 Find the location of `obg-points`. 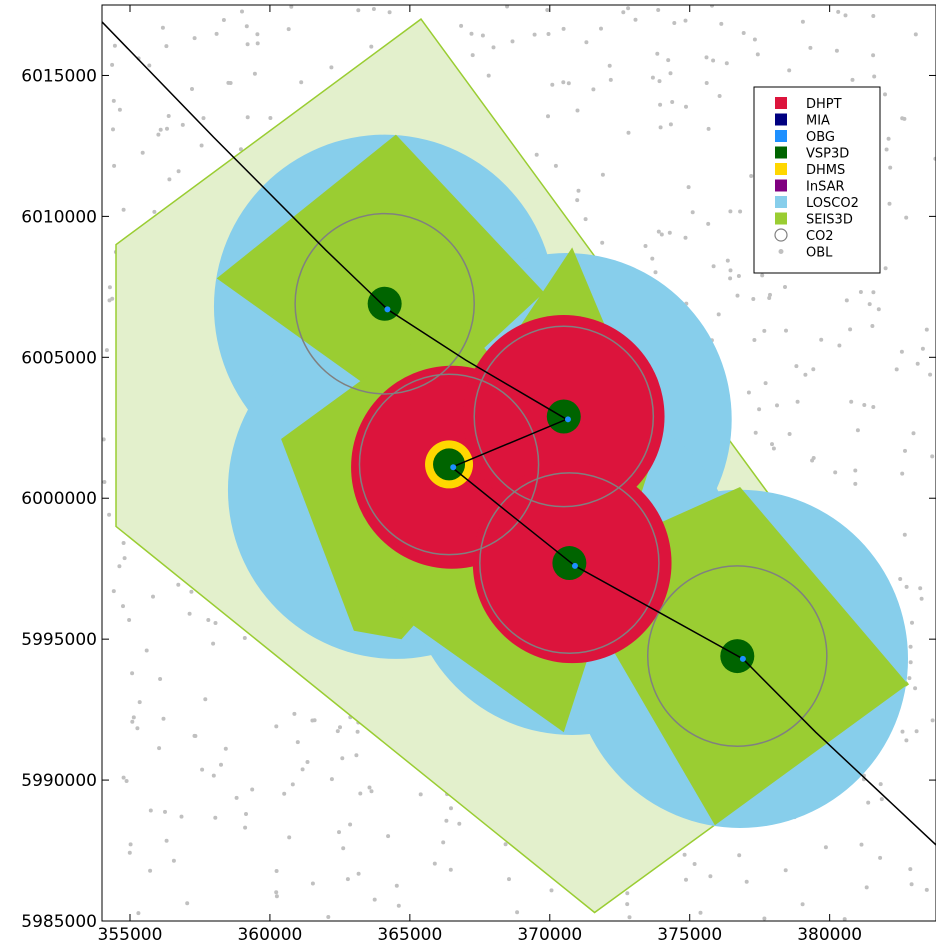

obg-points is located at coordinates (565, 484).